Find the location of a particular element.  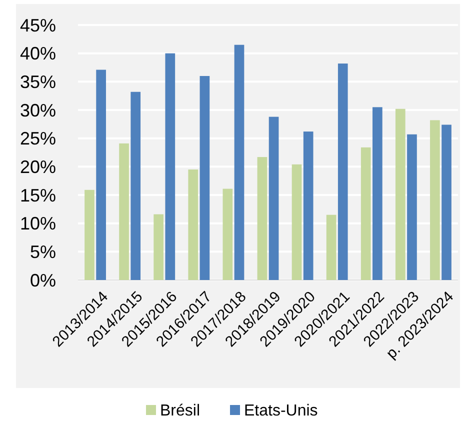

y-tick-label: 10% is located at coordinates (38, 224).